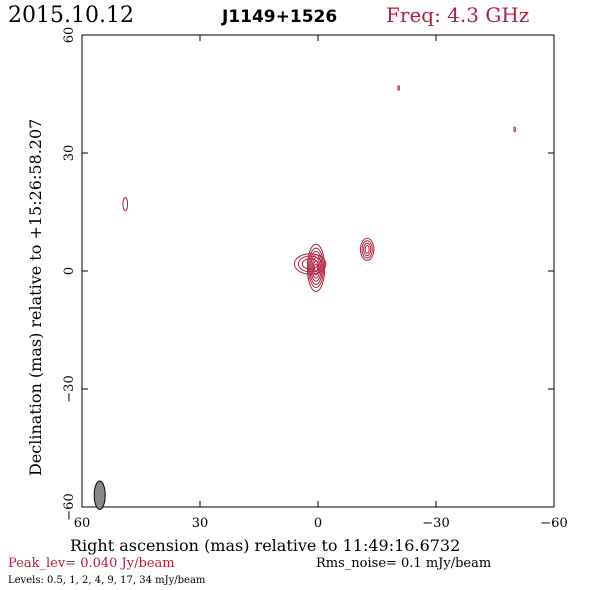 The image size is (590, 590). I want to click on x-tick-label: 60, so click(82, 523).